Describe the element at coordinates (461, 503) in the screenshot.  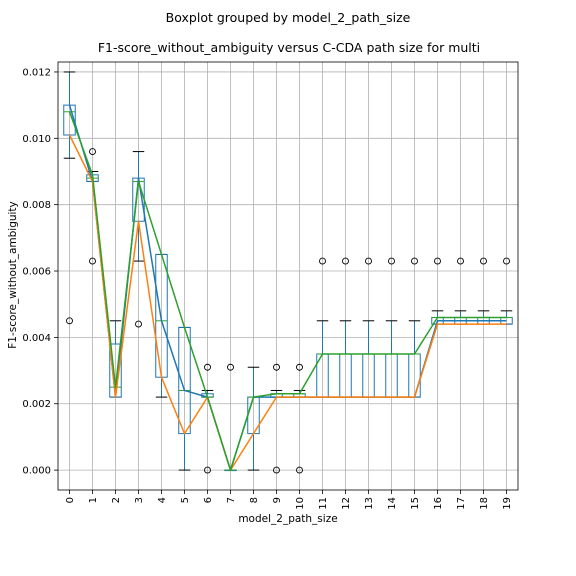
I see `x-tick-label-17: 17` at that location.